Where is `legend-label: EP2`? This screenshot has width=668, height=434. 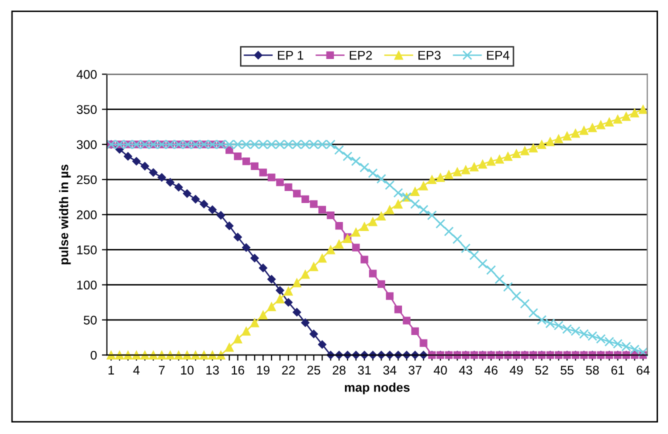 legend-label: EP2 is located at coordinates (361, 55).